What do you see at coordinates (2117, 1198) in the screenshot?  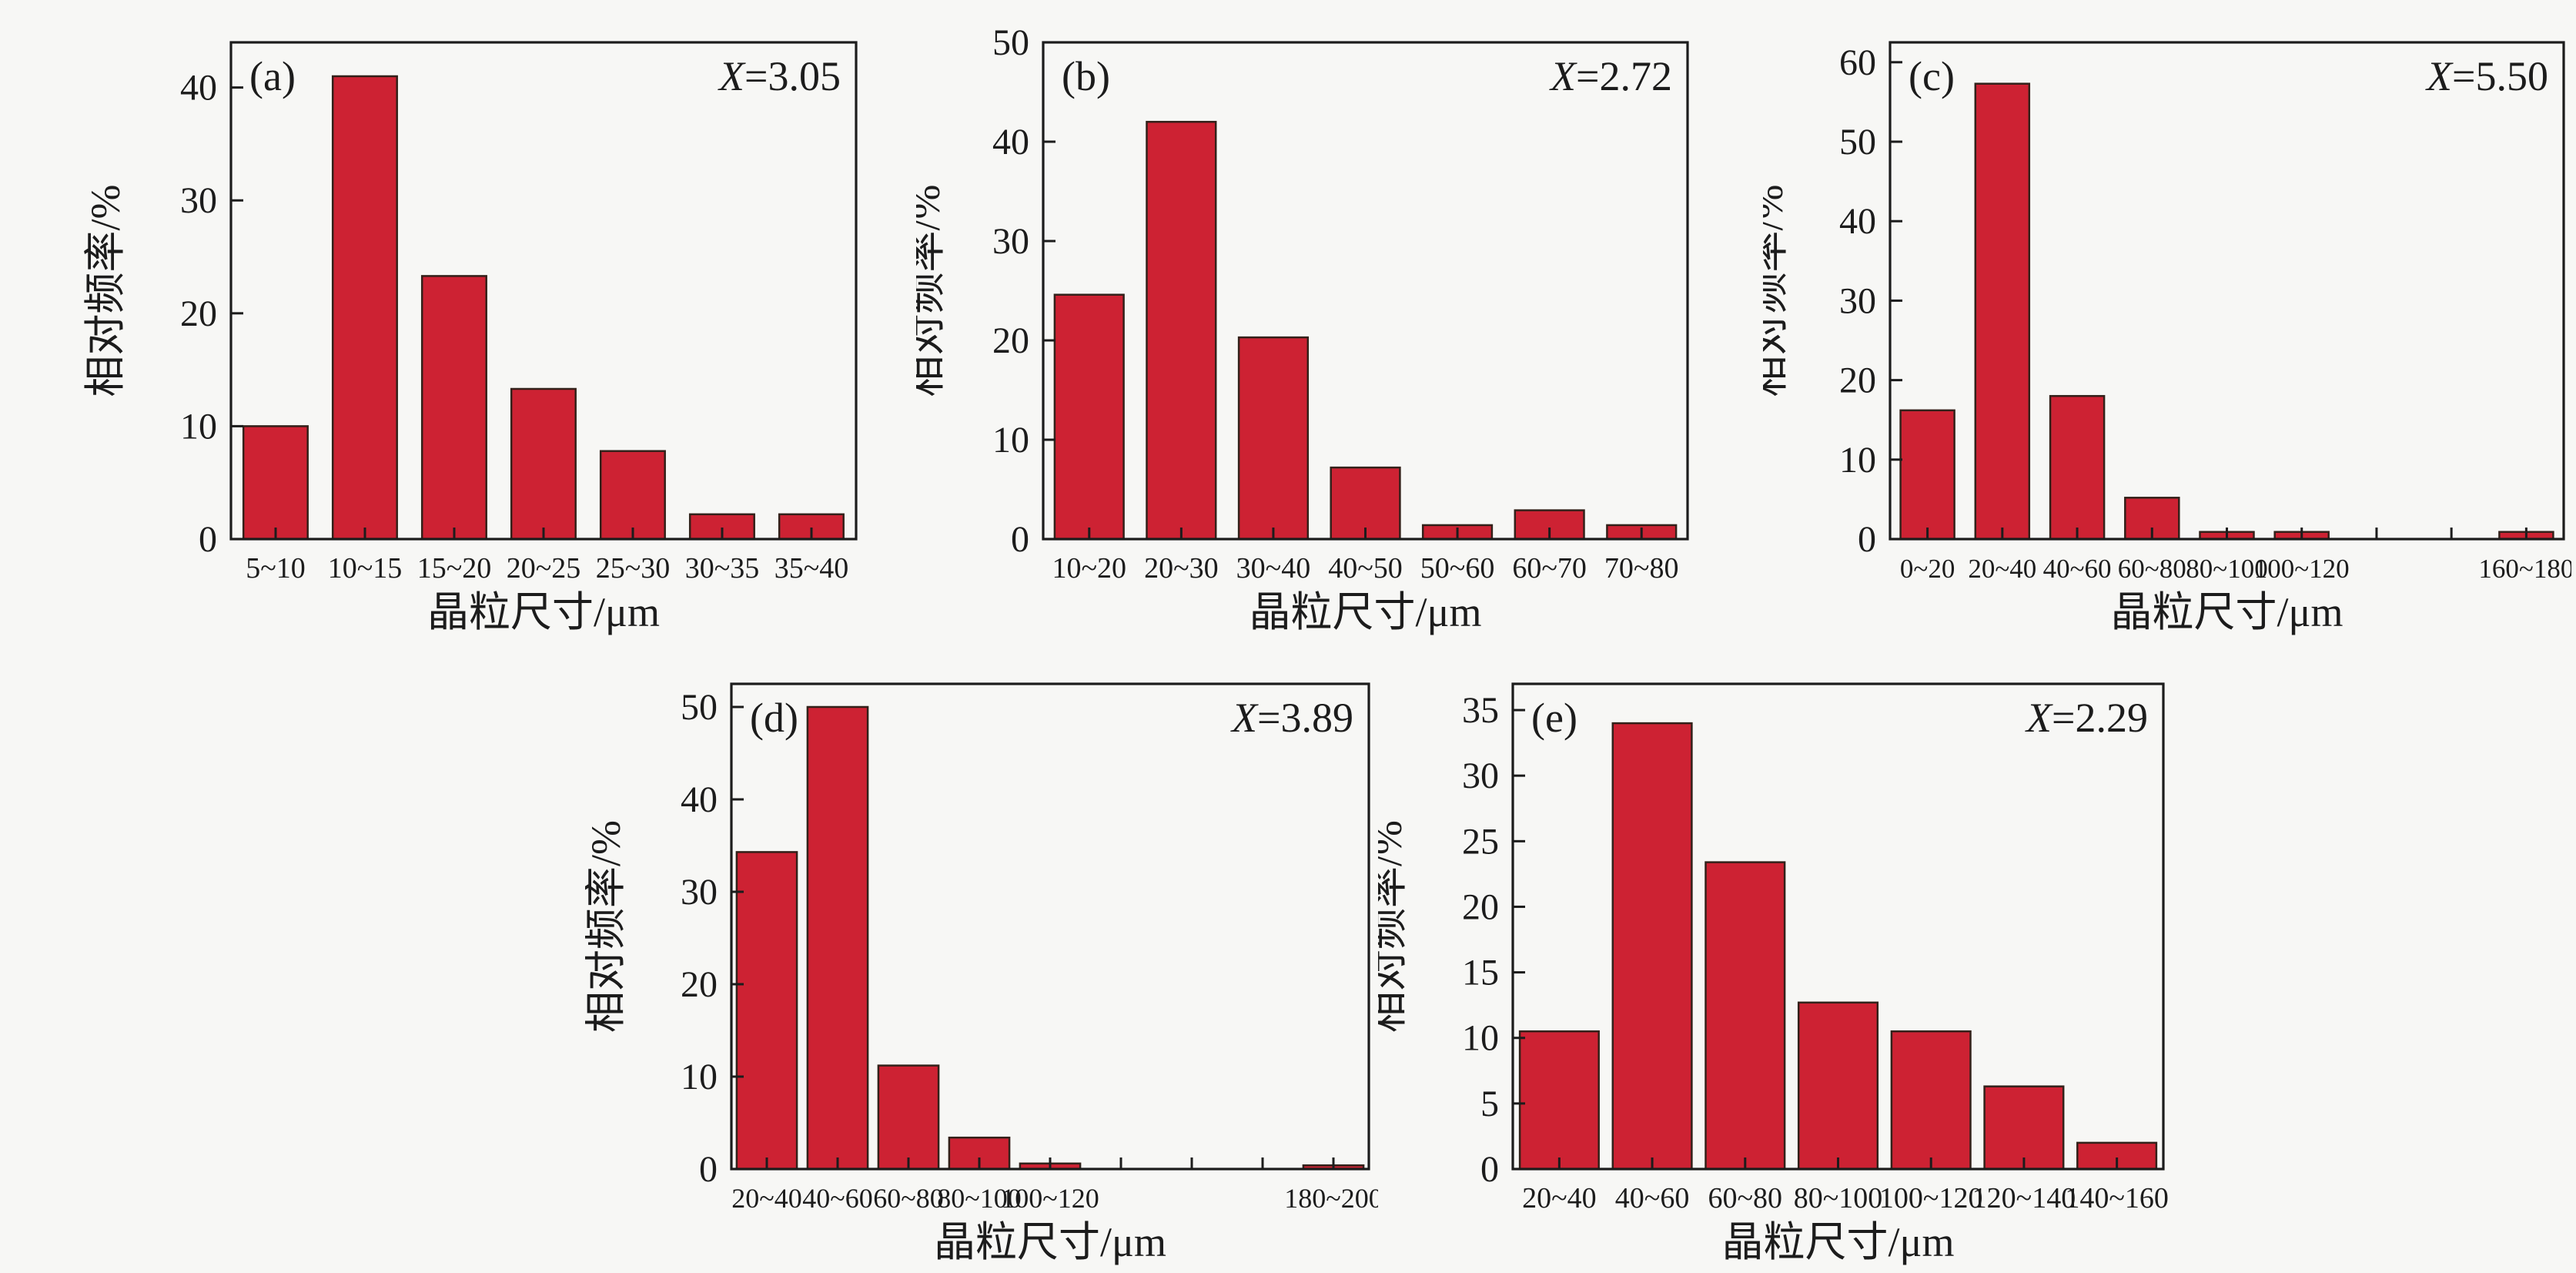 I see `x-tick-label: 140~160` at bounding box center [2117, 1198].